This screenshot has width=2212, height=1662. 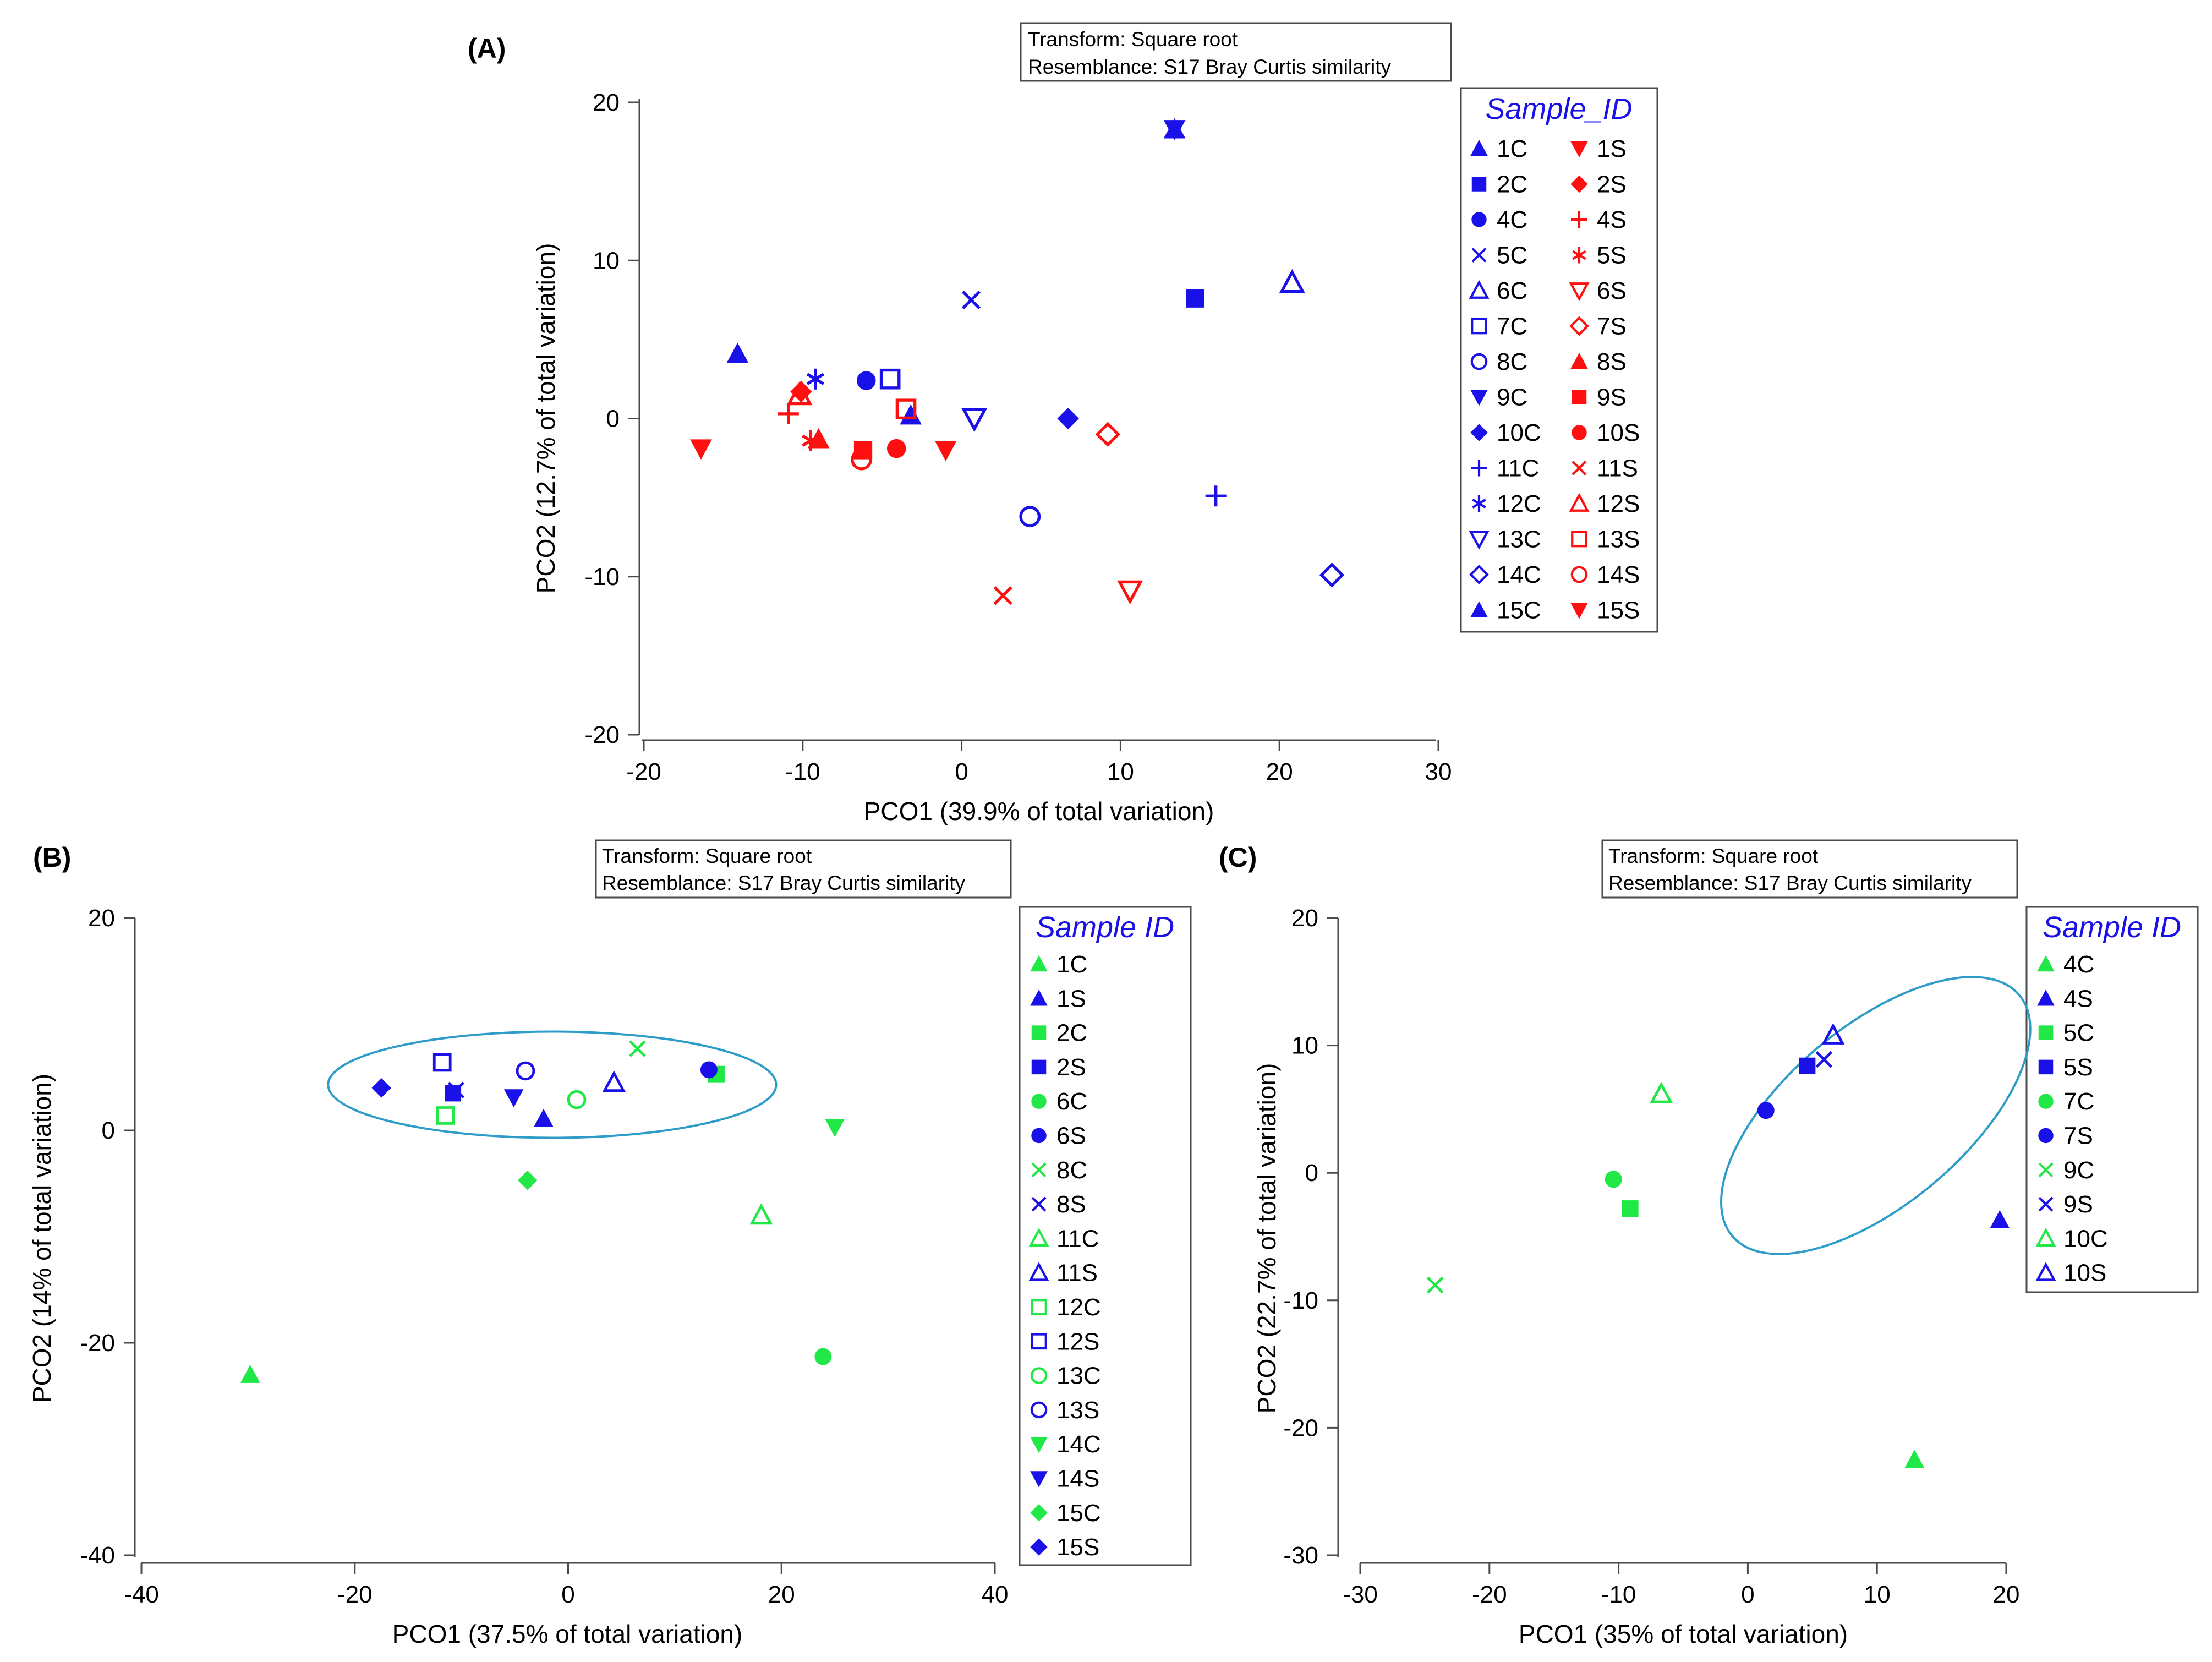 I want to click on panel-b-legend-box, so click(x=1105, y=1236).